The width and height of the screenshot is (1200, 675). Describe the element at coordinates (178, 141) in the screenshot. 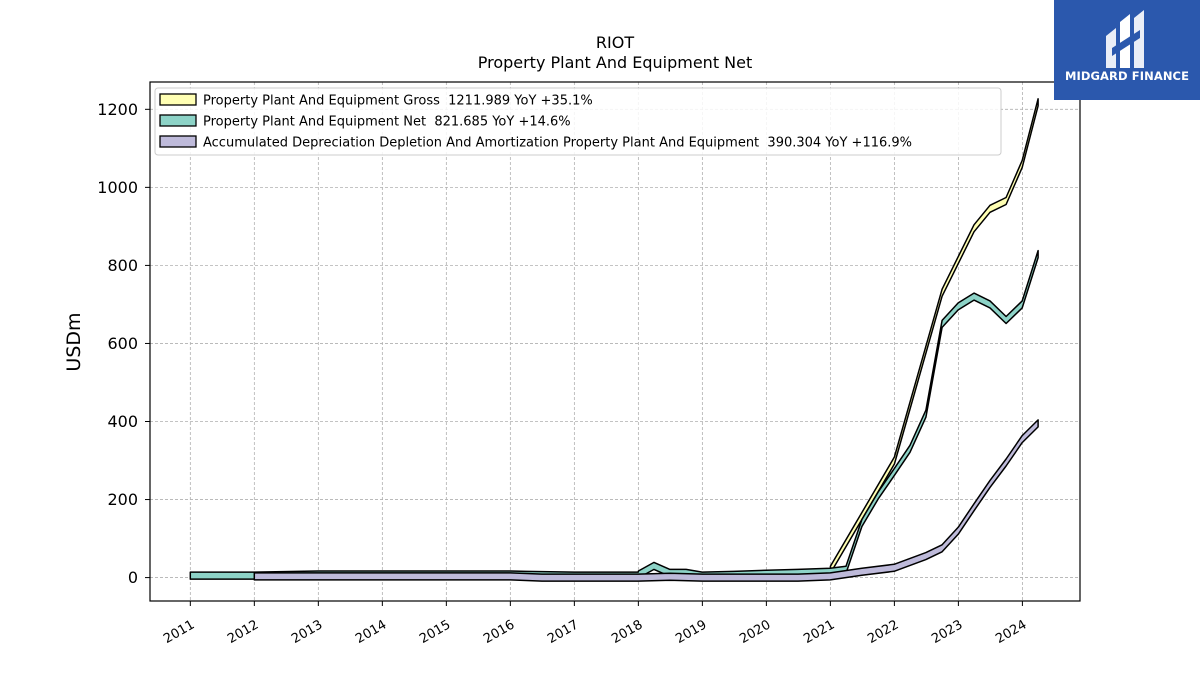

I see `legend-swatch-accumulated-depreciation` at that location.